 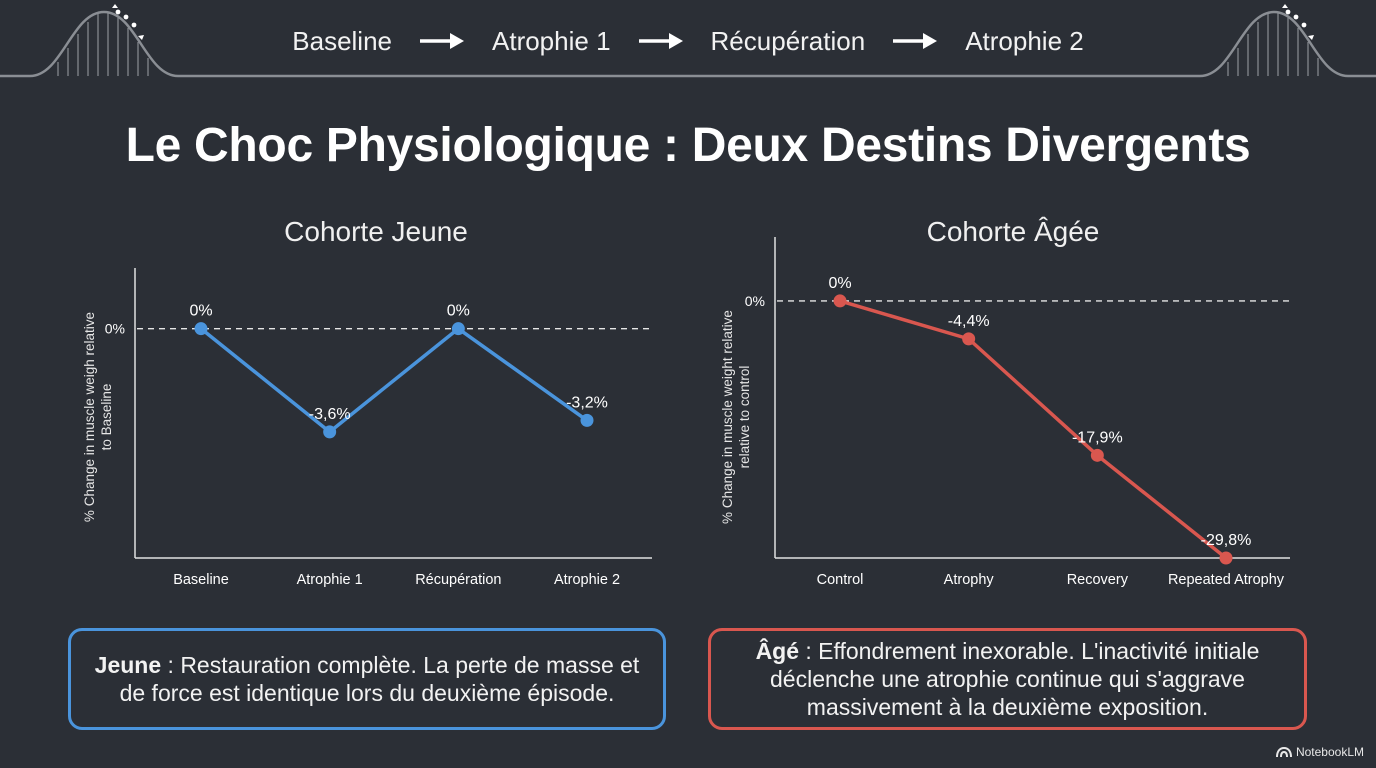 What do you see at coordinates (587, 580) in the screenshot?
I see `x-tick-label: Atrophie 2` at bounding box center [587, 580].